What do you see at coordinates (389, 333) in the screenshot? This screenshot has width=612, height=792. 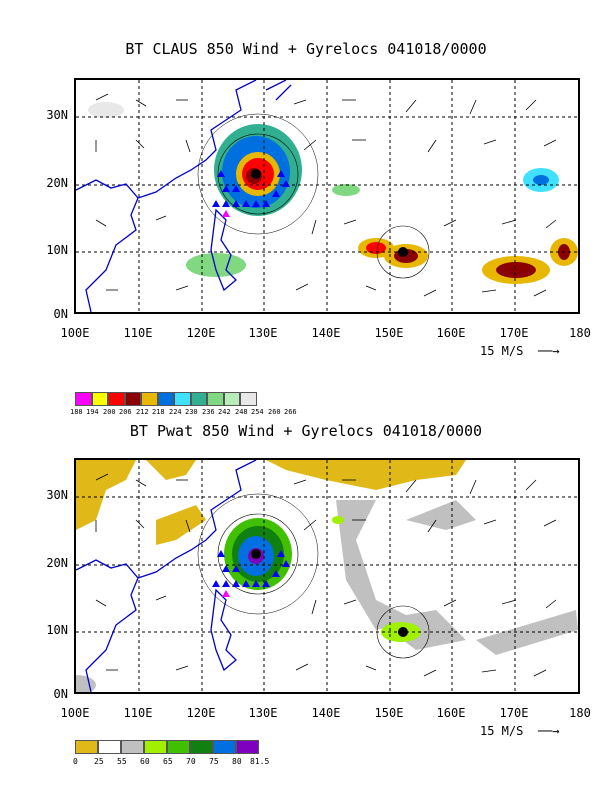 I see `panel1-lon-150e: 150E` at bounding box center [389, 333].